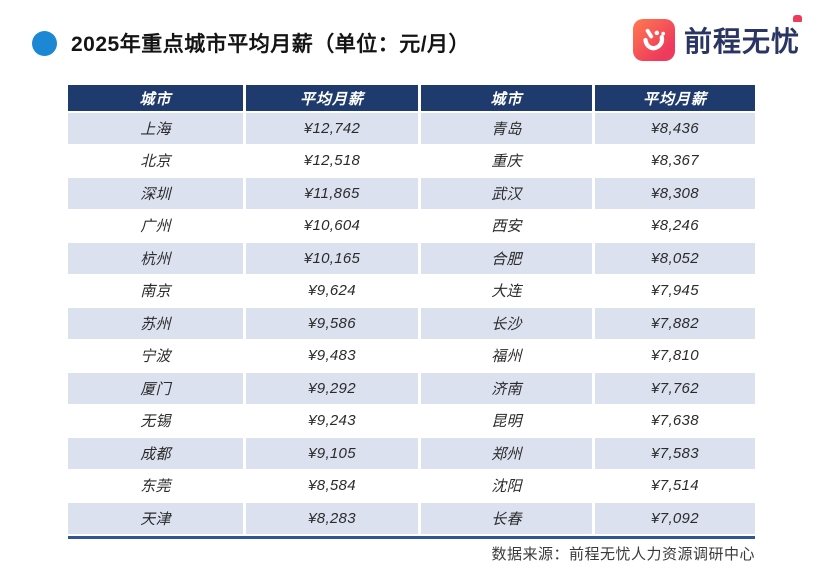 This screenshot has height=579, width=824. Describe the element at coordinates (506, 225) in the screenshot. I see `city-cell: 西安` at that location.